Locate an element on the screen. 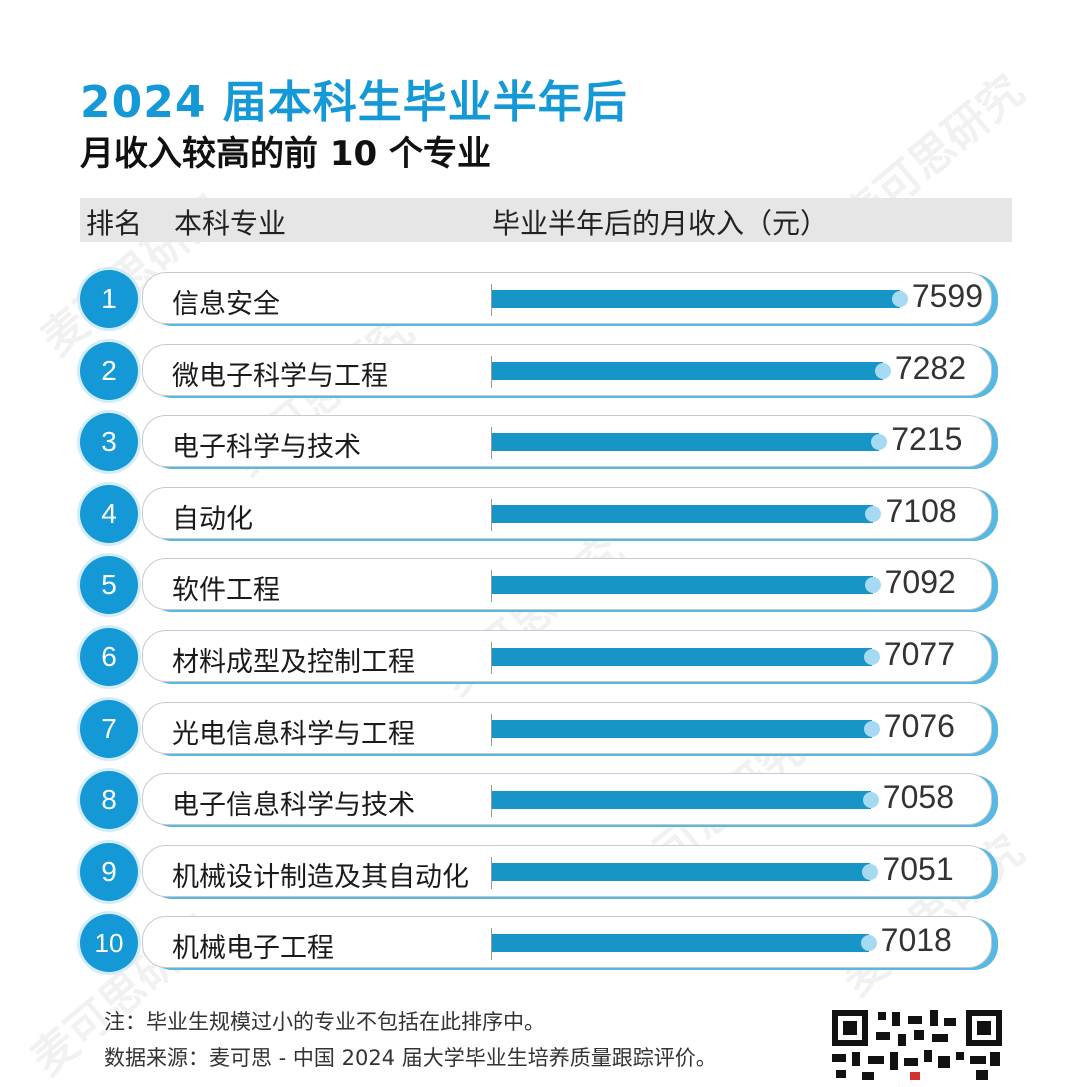 This screenshot has height=1087, width=1079. data-label: 7077 is located at coordinates (919, 654).